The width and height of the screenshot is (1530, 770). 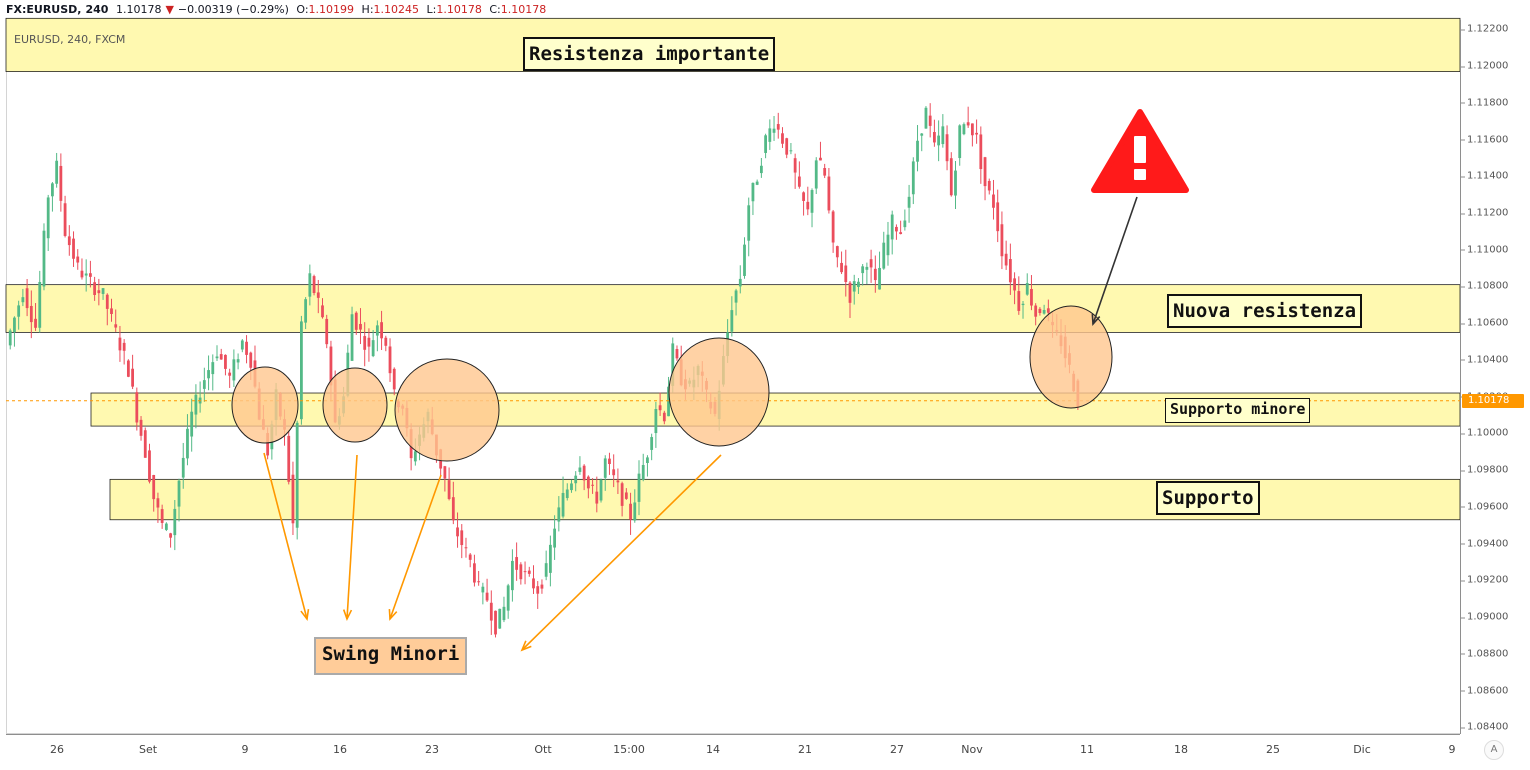 I want to click on time-tick-label: 26, so click(x=57, y=749).